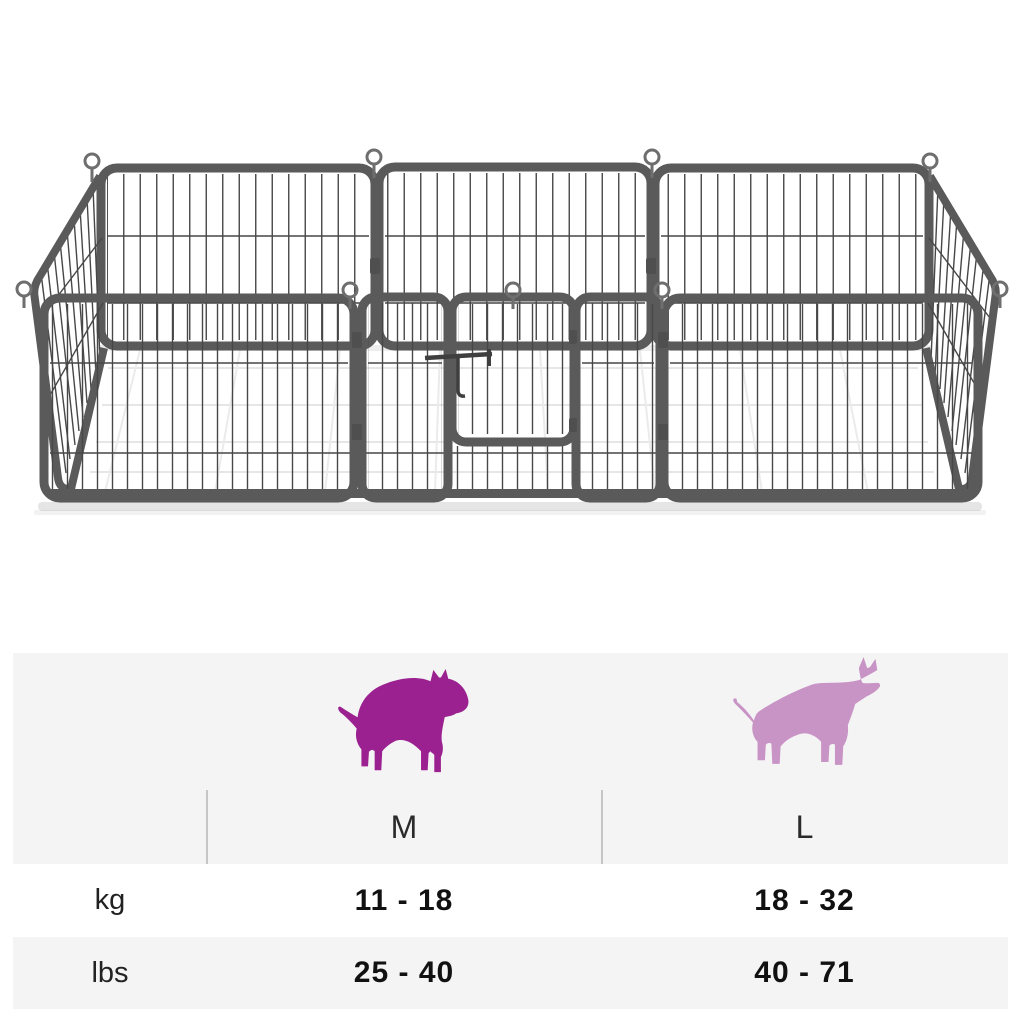  I want to click on medium-dog-icon, so click(404, 721).